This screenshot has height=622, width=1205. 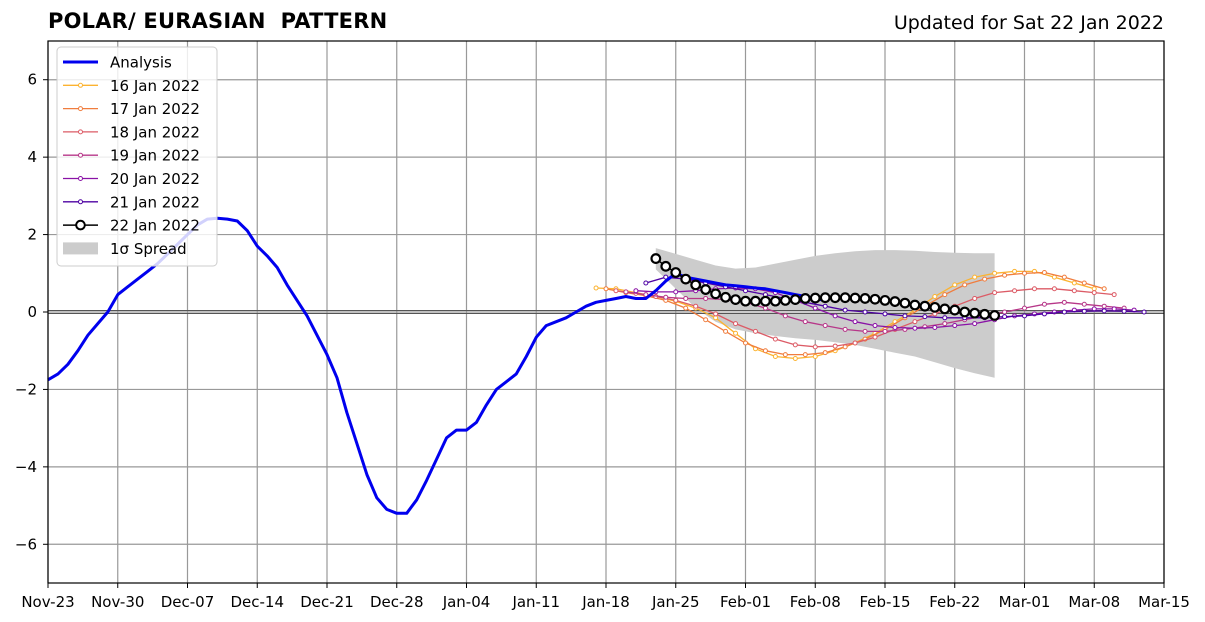 I want to click on legend-entry-17-jan-2022: 17 Jan 2022, so click(x=131, y=109).